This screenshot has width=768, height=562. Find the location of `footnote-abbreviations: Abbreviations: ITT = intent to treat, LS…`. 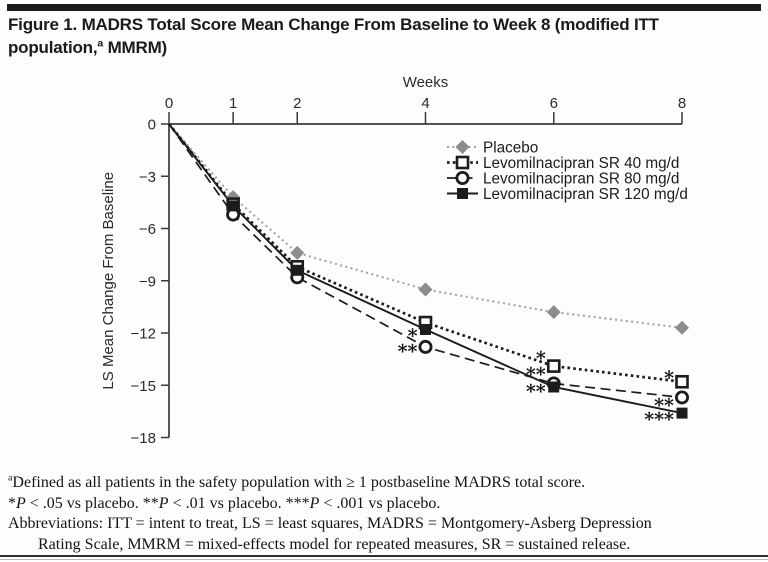

footnote-abbreviations: Abbreviations: ITT = intent to treat, LS… is located at coordinates (330, 523).